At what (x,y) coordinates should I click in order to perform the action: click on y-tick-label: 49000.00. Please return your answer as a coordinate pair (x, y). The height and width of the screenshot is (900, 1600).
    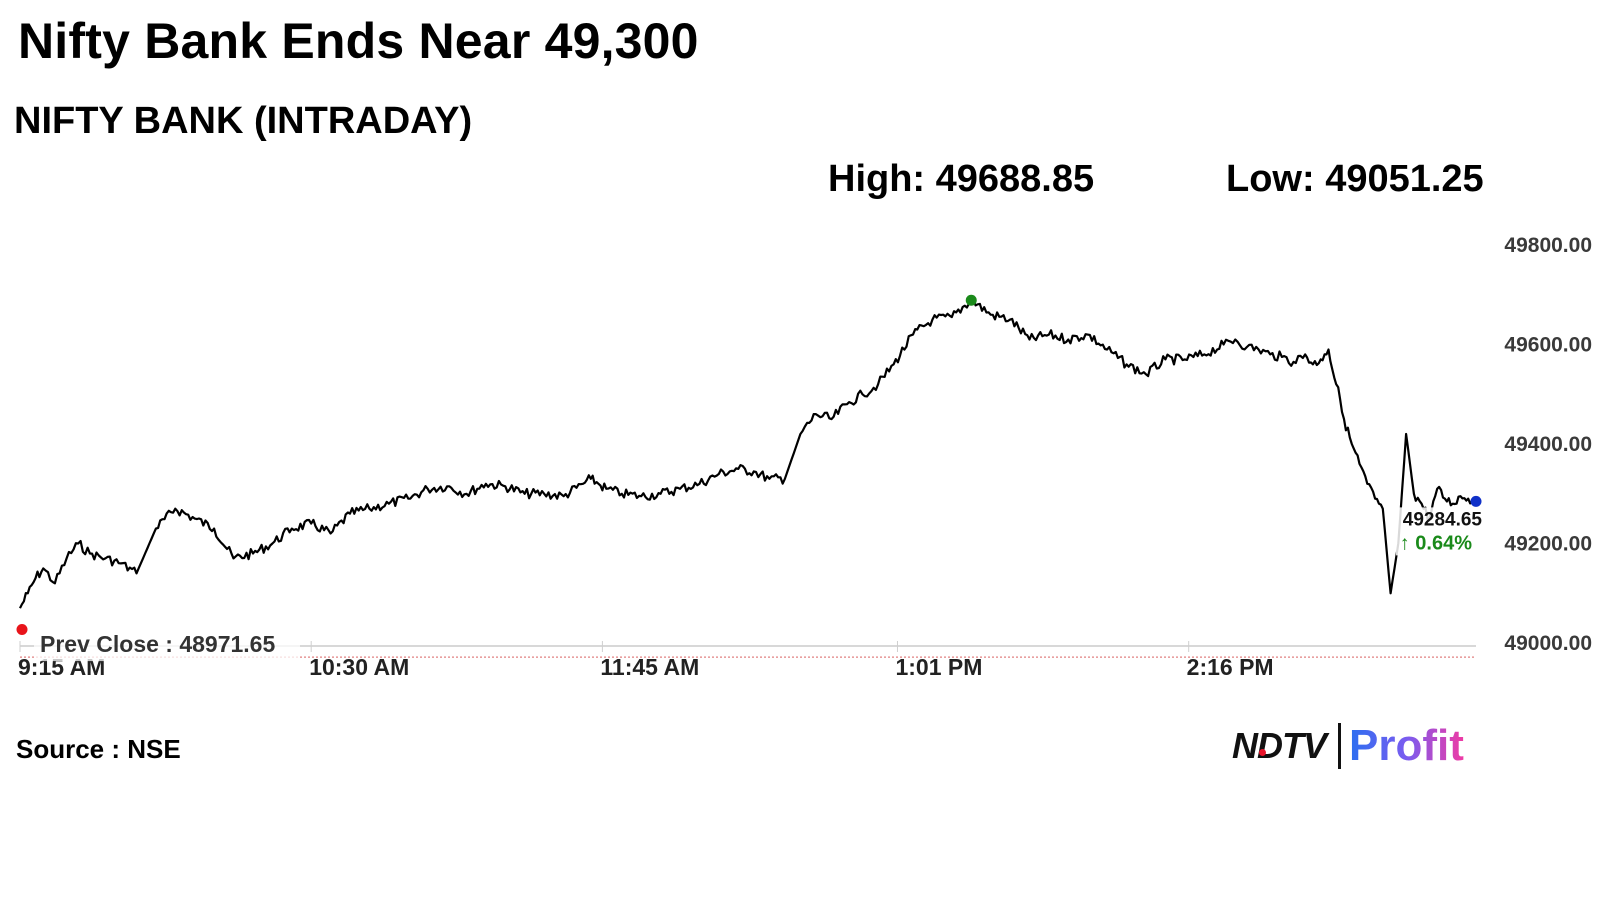
    Looking at the image, I should click on (1548, 643).